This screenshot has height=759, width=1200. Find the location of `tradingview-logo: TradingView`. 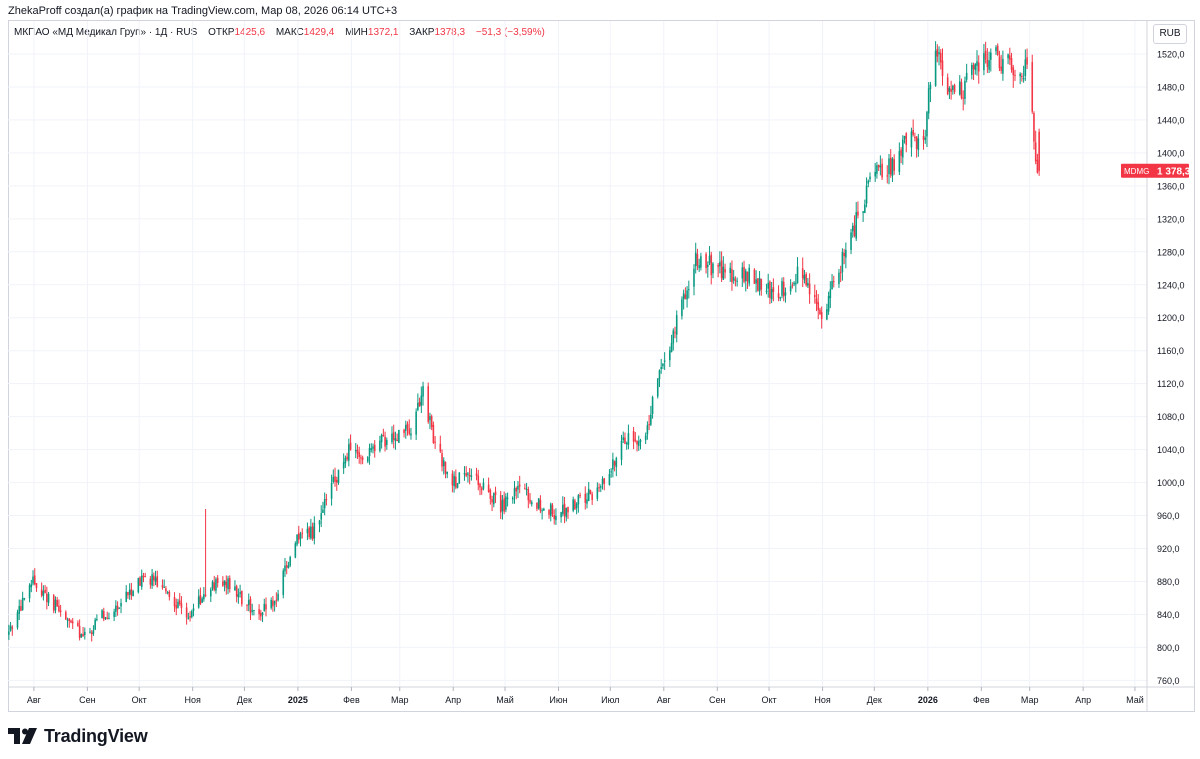

tradingview-logo: TradingView is located at coordinates (78, 736).